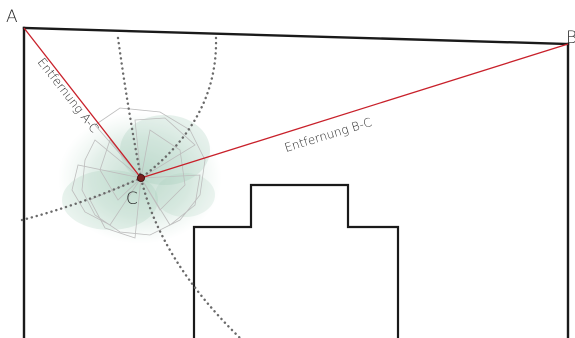  I want to click on distance-label-b-c: Entfernung B-C, so click(328, 135).